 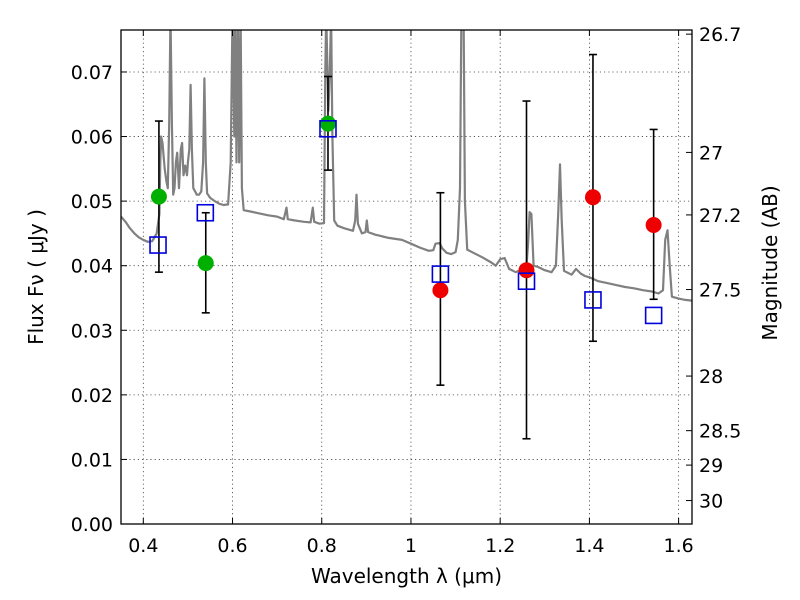 What do you see at coordinates (92, 525) in the screenshot?
I see `y-tick-label: 0.00` at bounding box center [92, 525].